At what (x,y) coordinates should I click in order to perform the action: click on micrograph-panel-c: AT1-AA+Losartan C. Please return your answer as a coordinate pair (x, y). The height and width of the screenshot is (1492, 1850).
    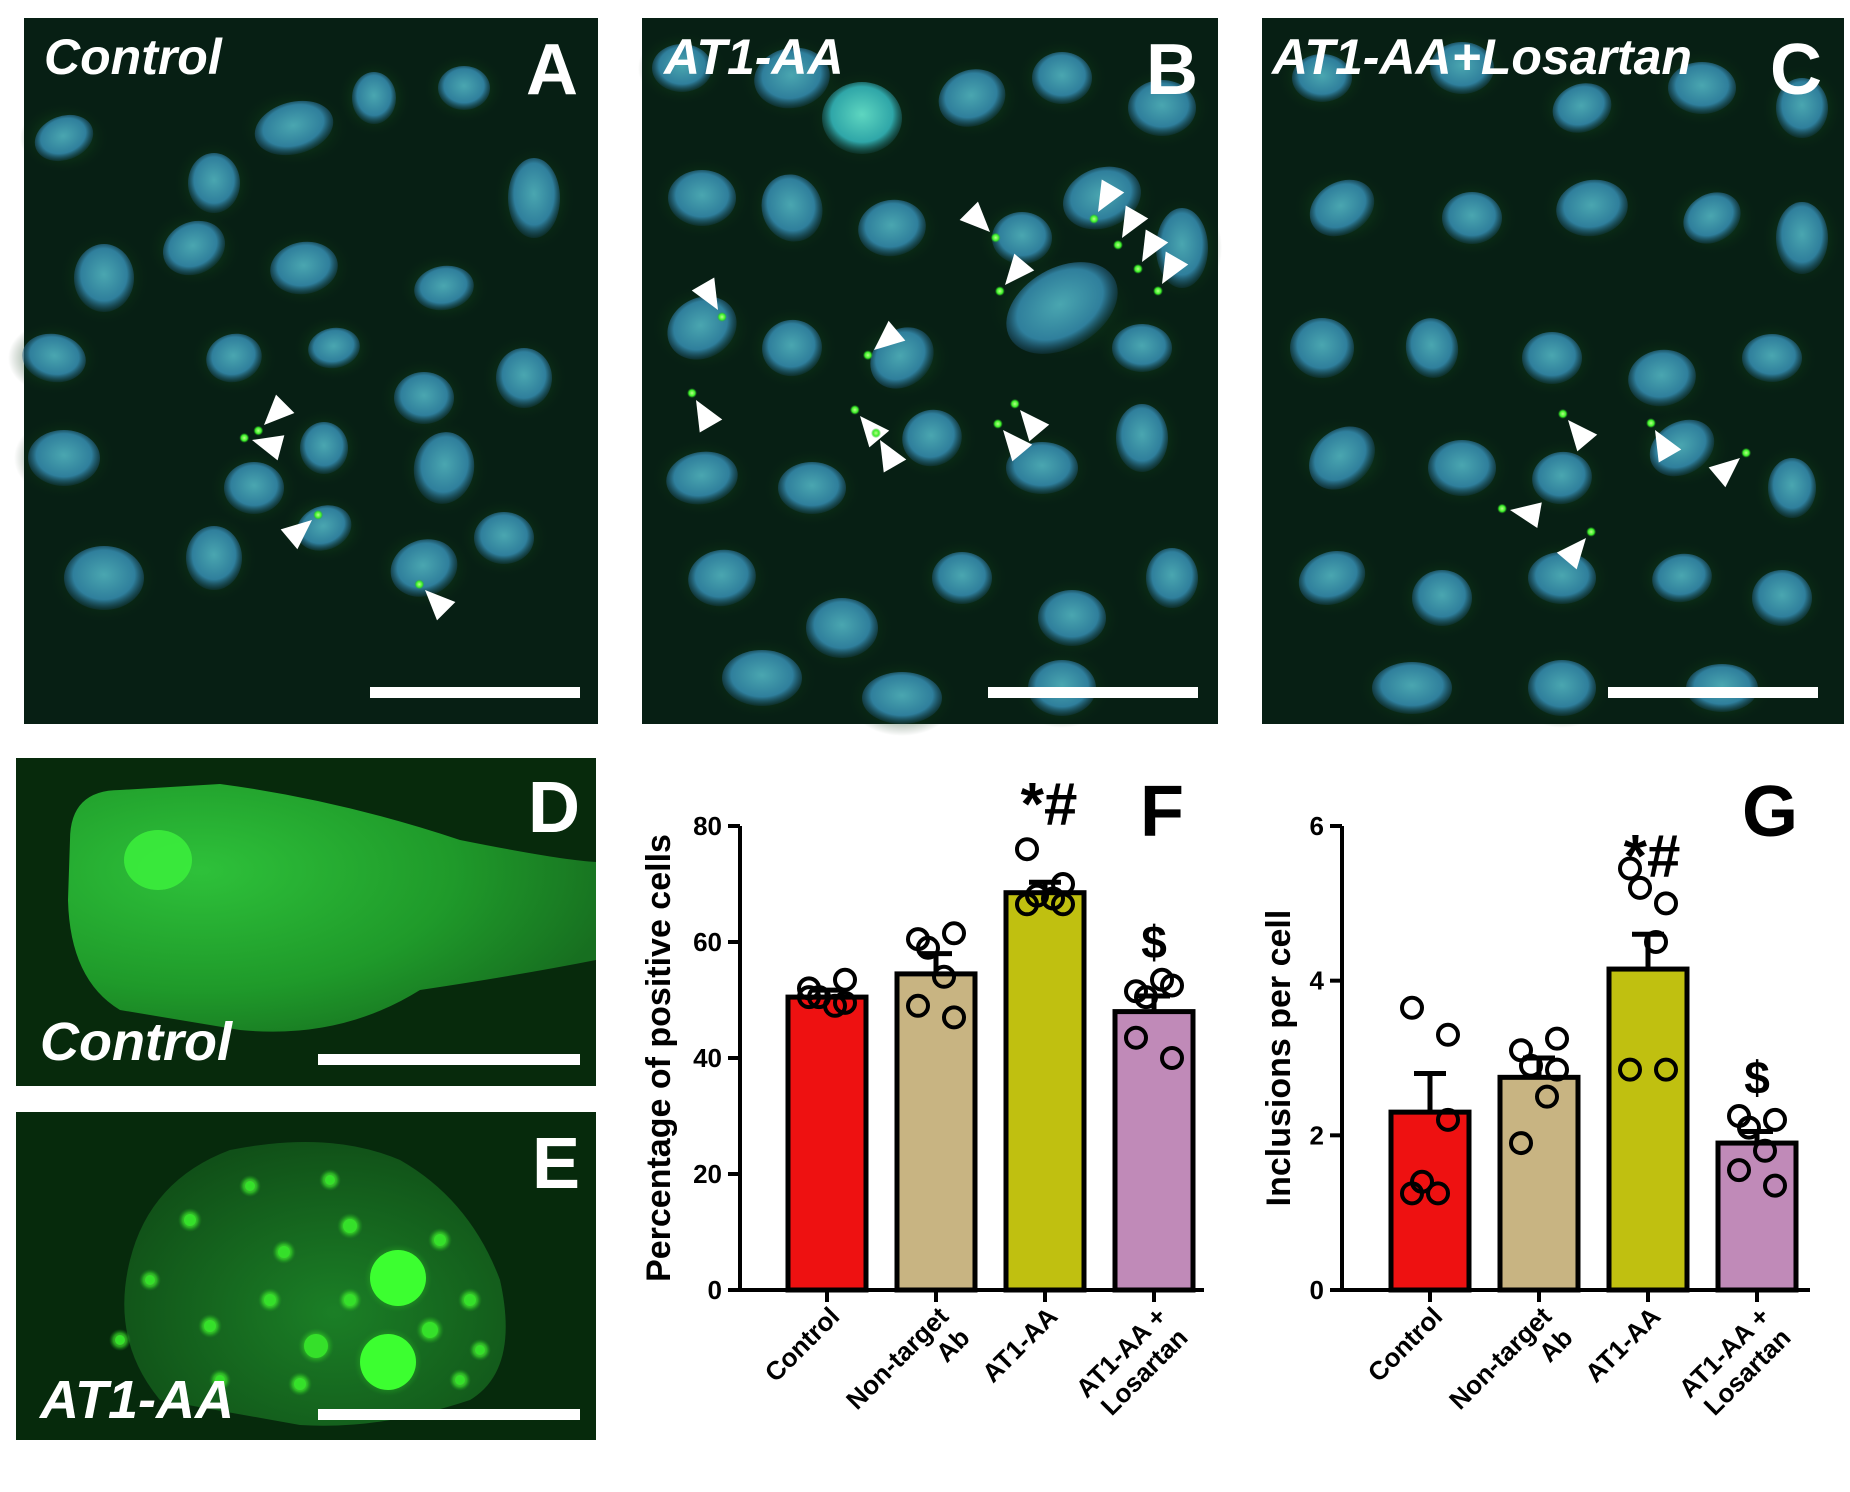
    Looking at the image, I should click on (1553, 373).